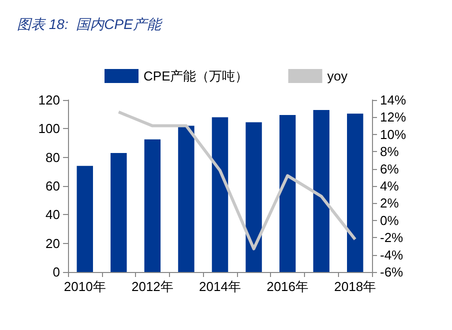 This screenshot has width=452, height=330. What do you see at coordinates (53, 243) in the screenshot?
I see `y-tick-label: 20` at bounding box center [53, 243].